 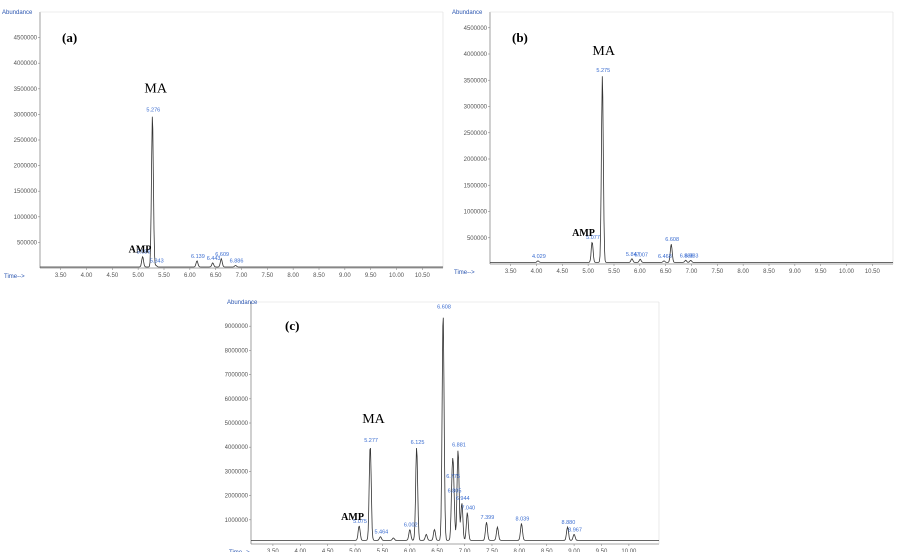 I want to click on x-tick-label: 9.50, so click(x=821, y=272).